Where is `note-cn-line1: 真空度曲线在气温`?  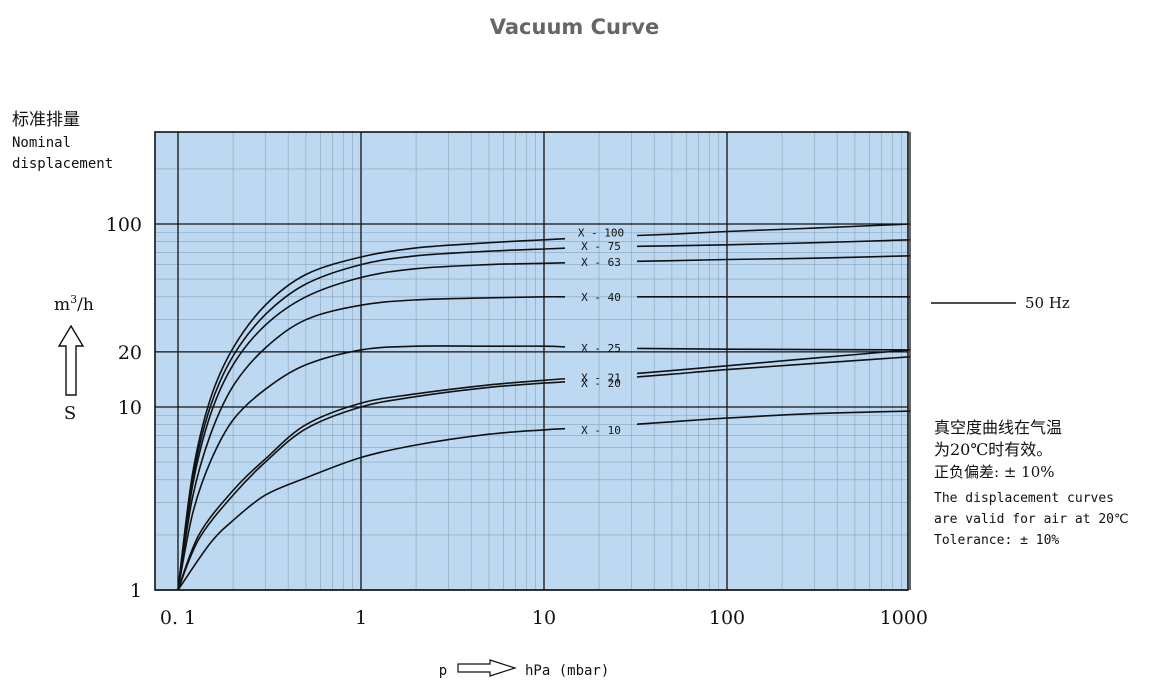
note-cn-line1: 真空度曲线在气温 is located at coordinates (998, 427).